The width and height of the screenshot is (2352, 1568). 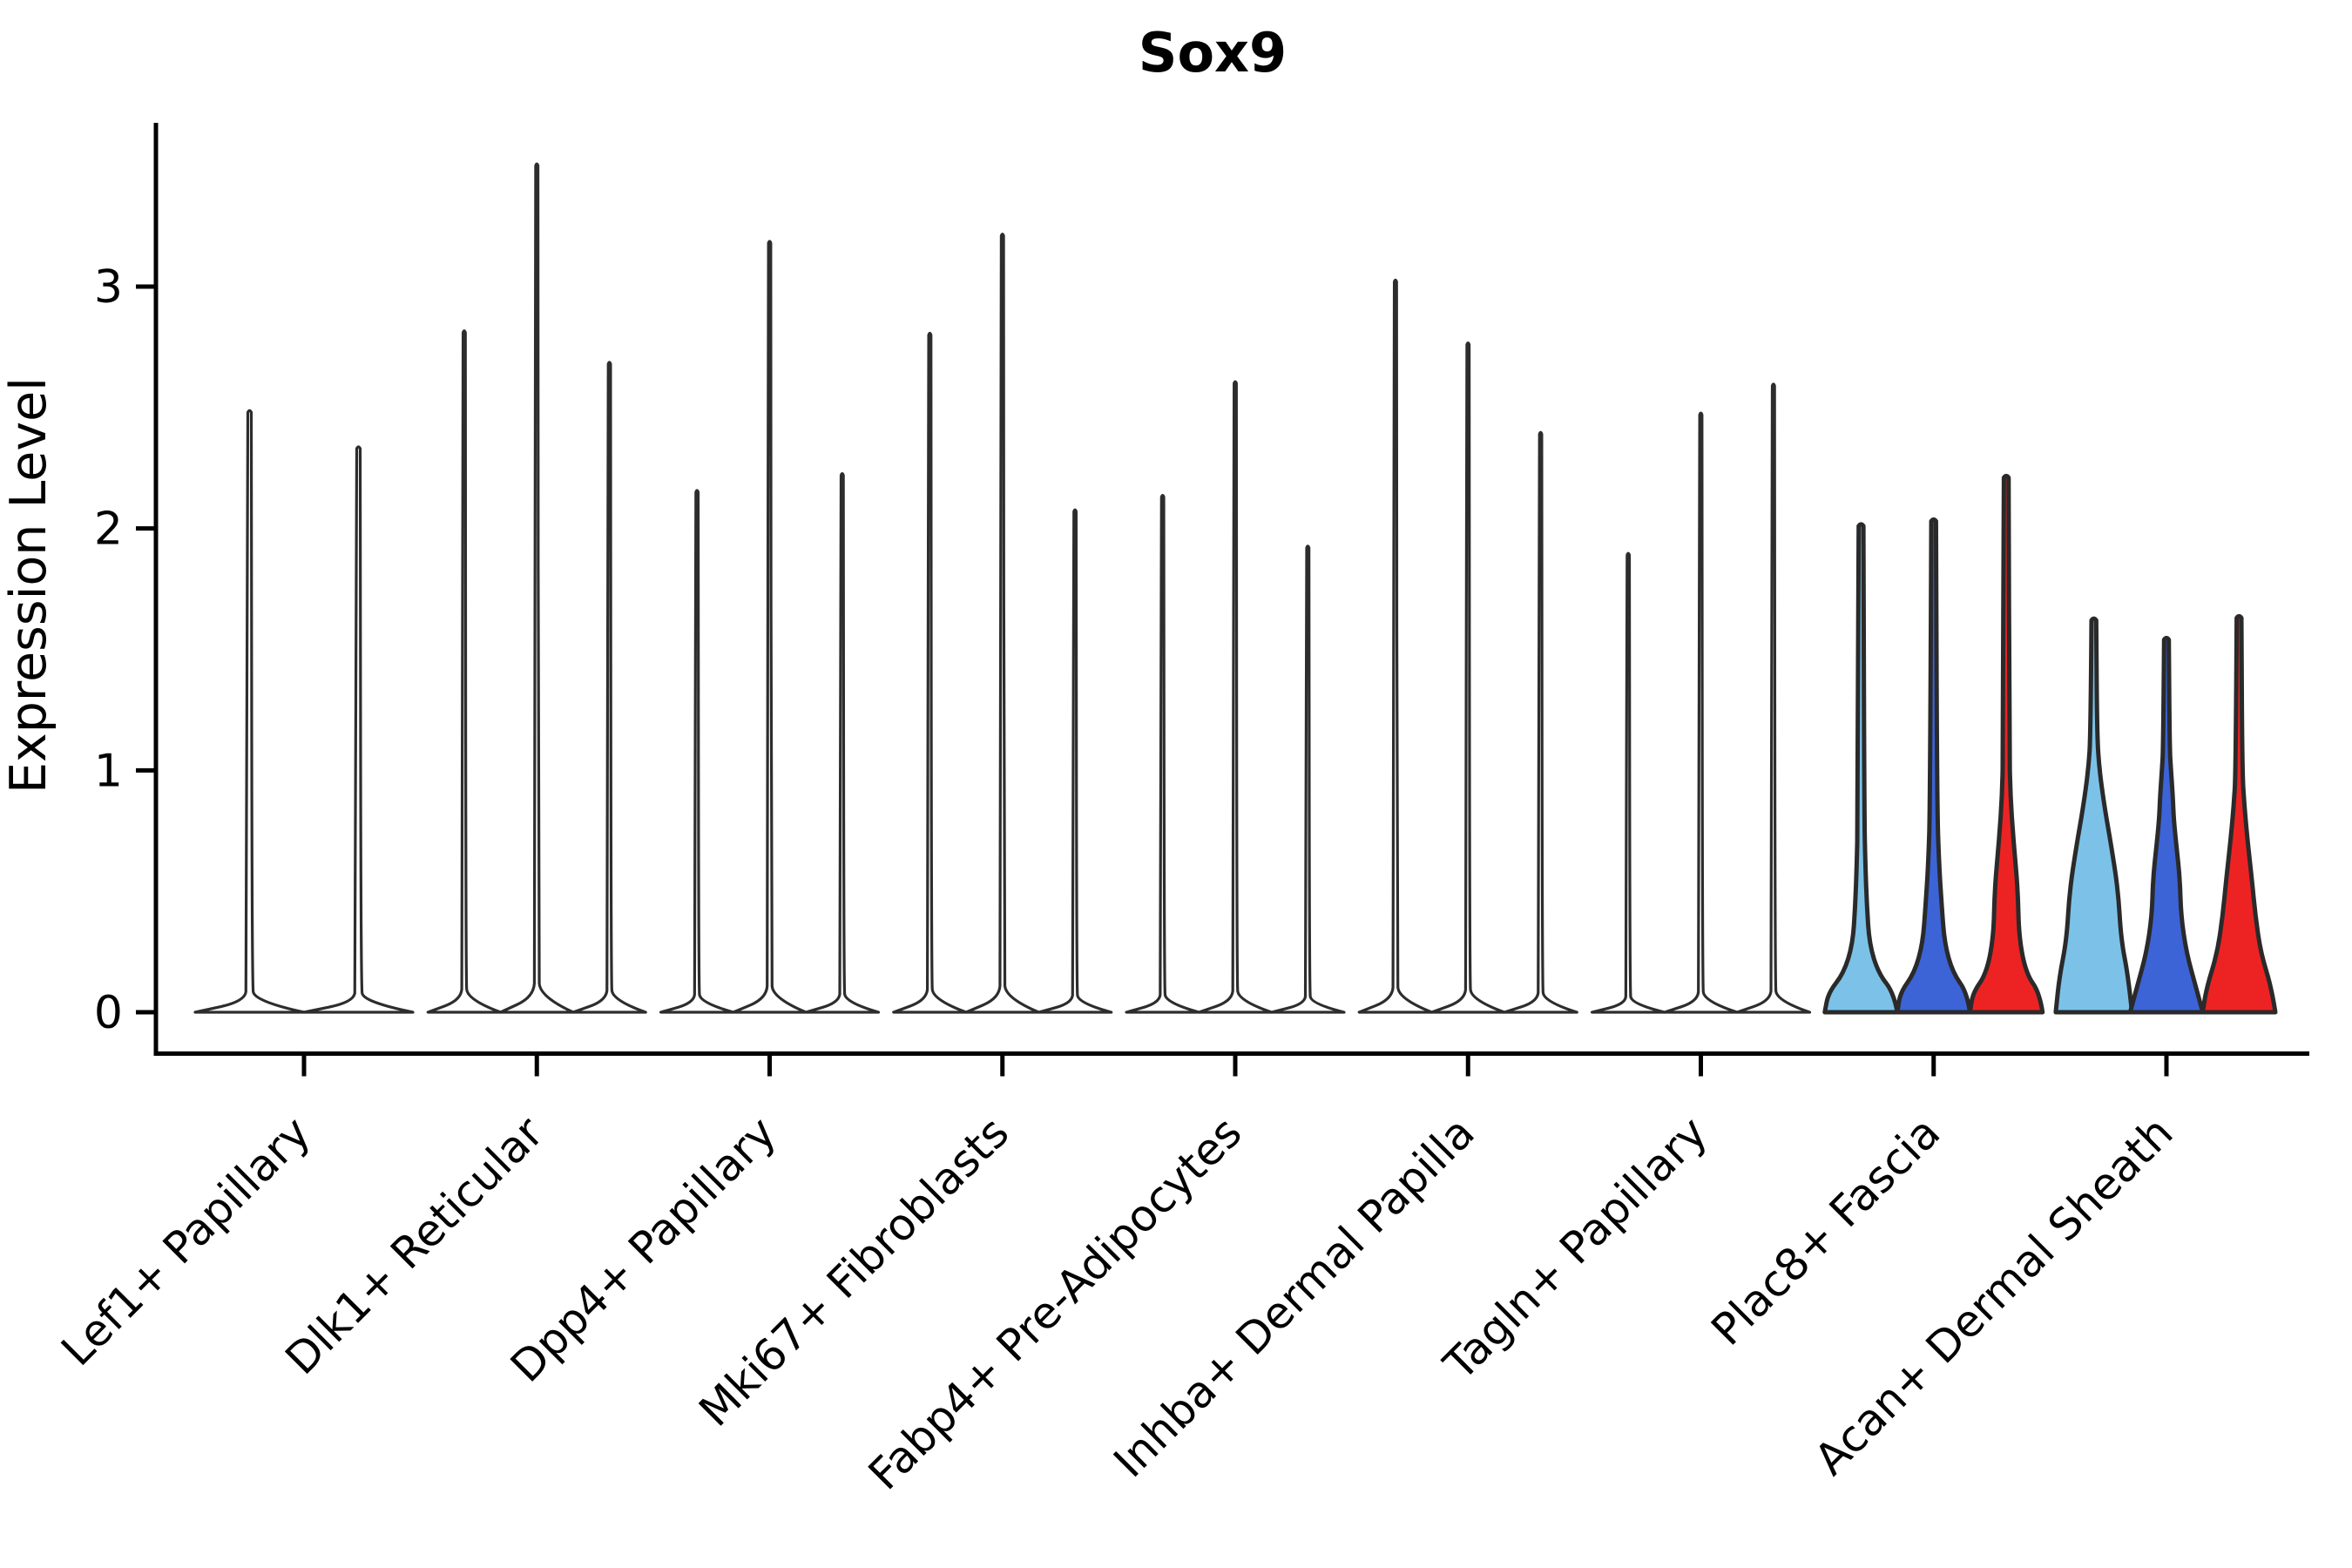 What do you see at coordinates (185, 1241) in the screenshot?
I see `x-tick-label: Lef1+ Papillary` at bounding box center [185, 1241].